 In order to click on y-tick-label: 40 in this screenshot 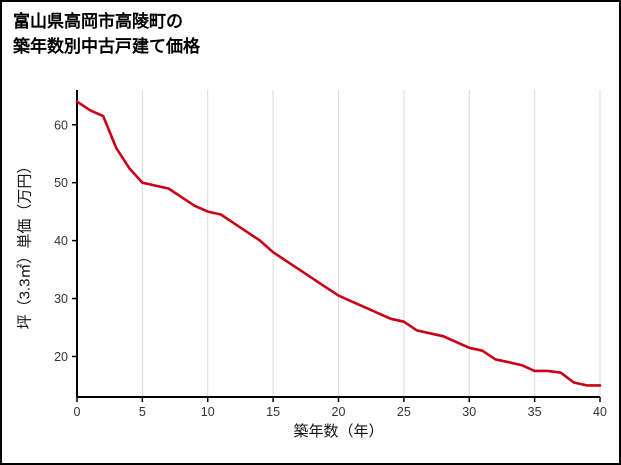, I will do `click(61, 241)`.